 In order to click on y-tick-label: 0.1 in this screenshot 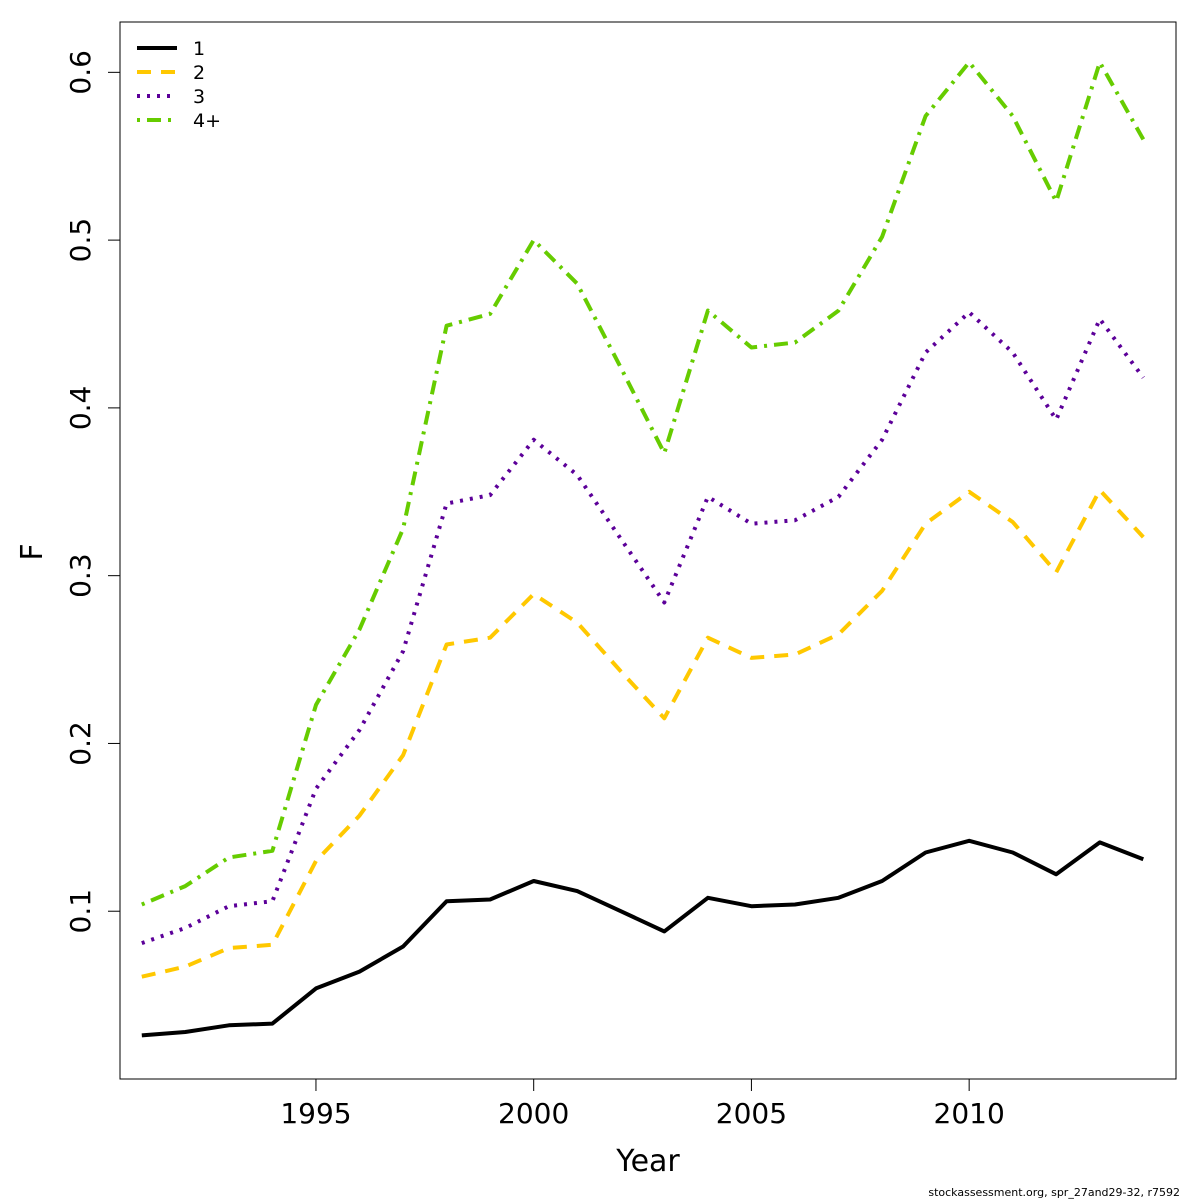, I will do `click(80, 911)`.